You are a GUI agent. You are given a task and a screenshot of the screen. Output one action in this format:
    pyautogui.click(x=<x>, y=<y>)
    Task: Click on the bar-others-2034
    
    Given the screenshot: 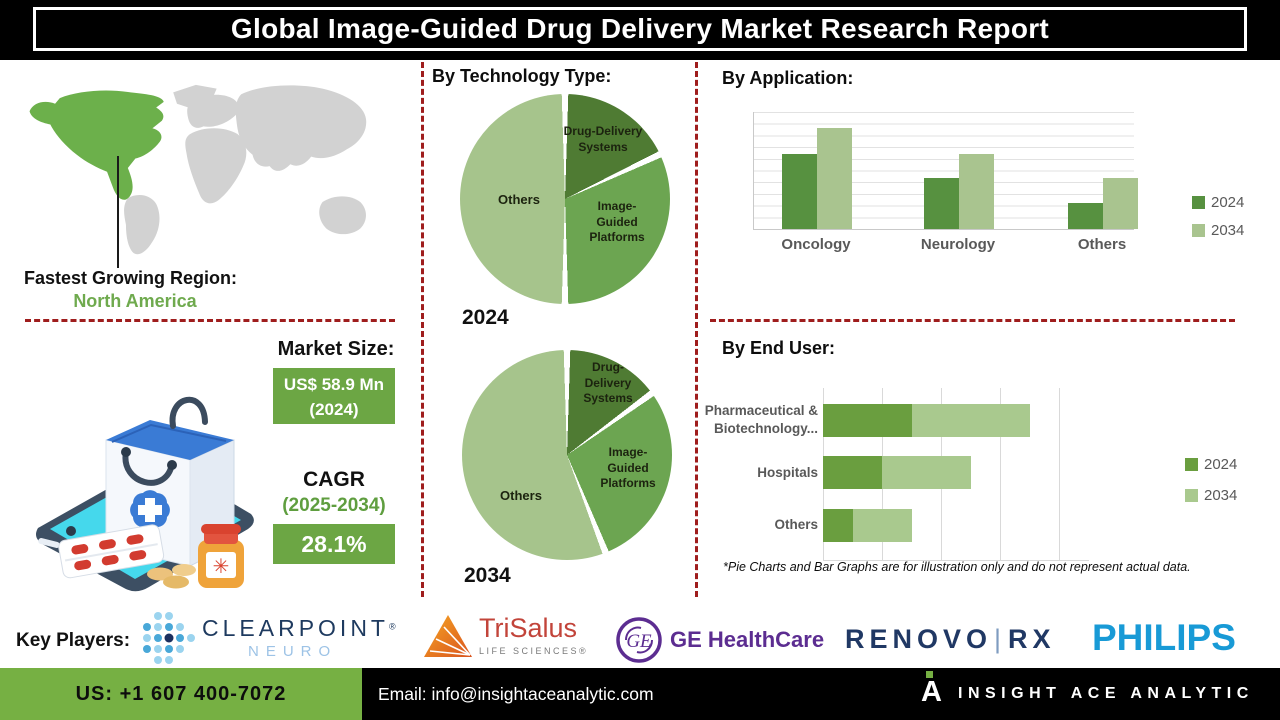 What is the action you would take?
    pyautogui.click(x=1120, y=203)
    